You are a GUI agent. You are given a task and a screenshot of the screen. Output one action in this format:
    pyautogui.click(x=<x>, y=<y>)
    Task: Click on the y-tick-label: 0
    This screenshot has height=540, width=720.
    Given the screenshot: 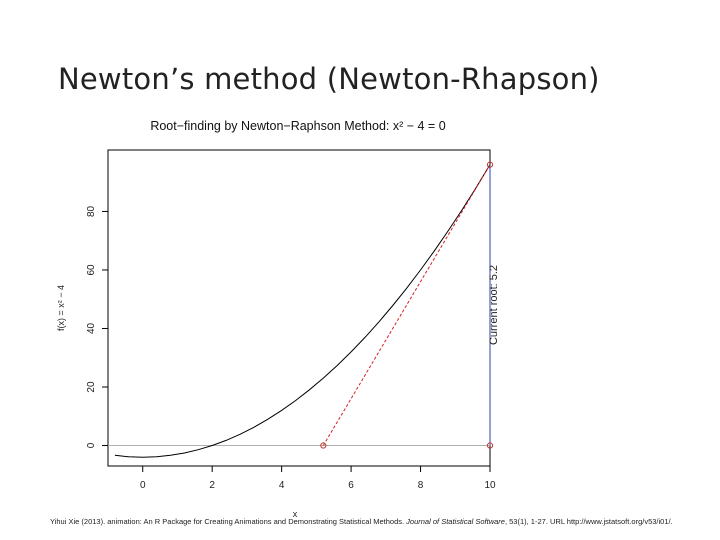 What is the action you would take?
    pyautogui.click(x=91, y=445)
    